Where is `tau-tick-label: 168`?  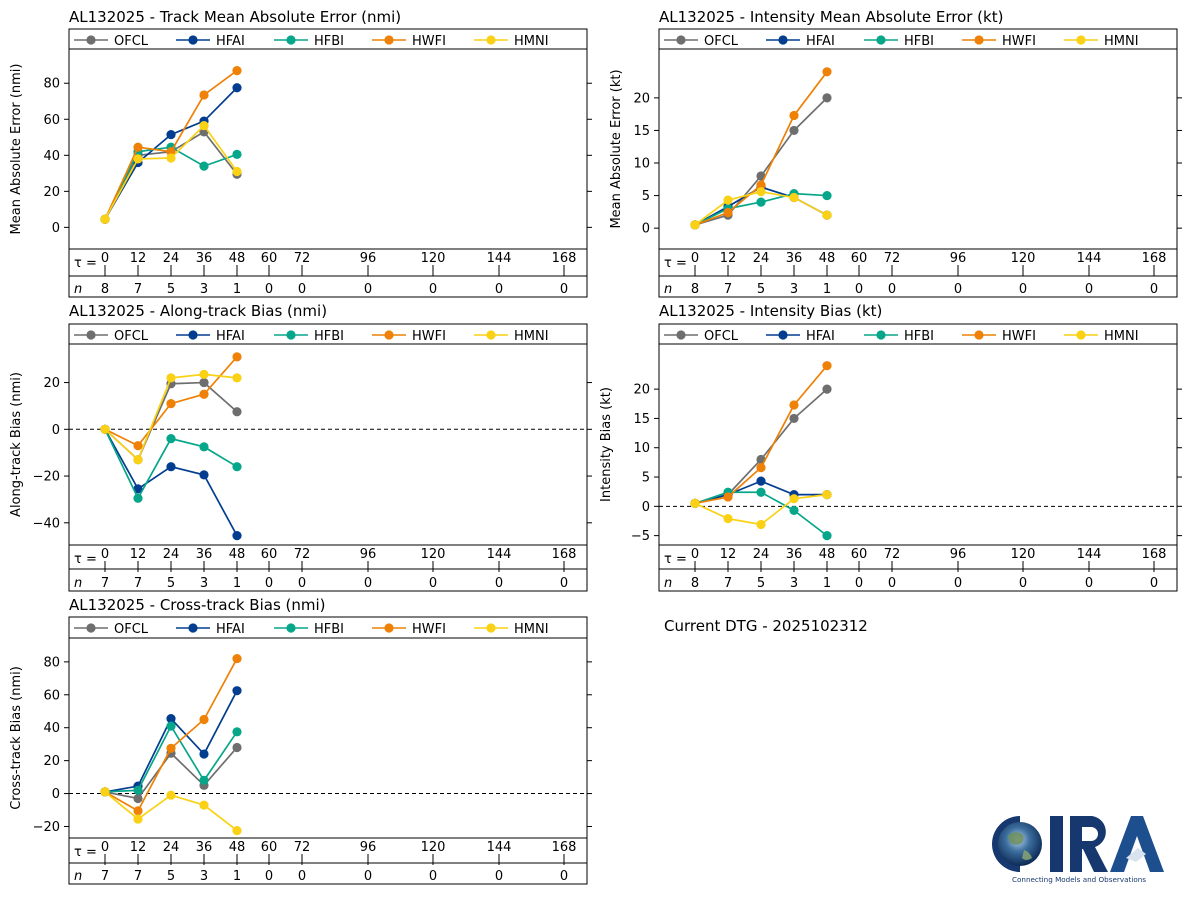
tau-tick-label: 168 is located at coordinates (1154, 258).